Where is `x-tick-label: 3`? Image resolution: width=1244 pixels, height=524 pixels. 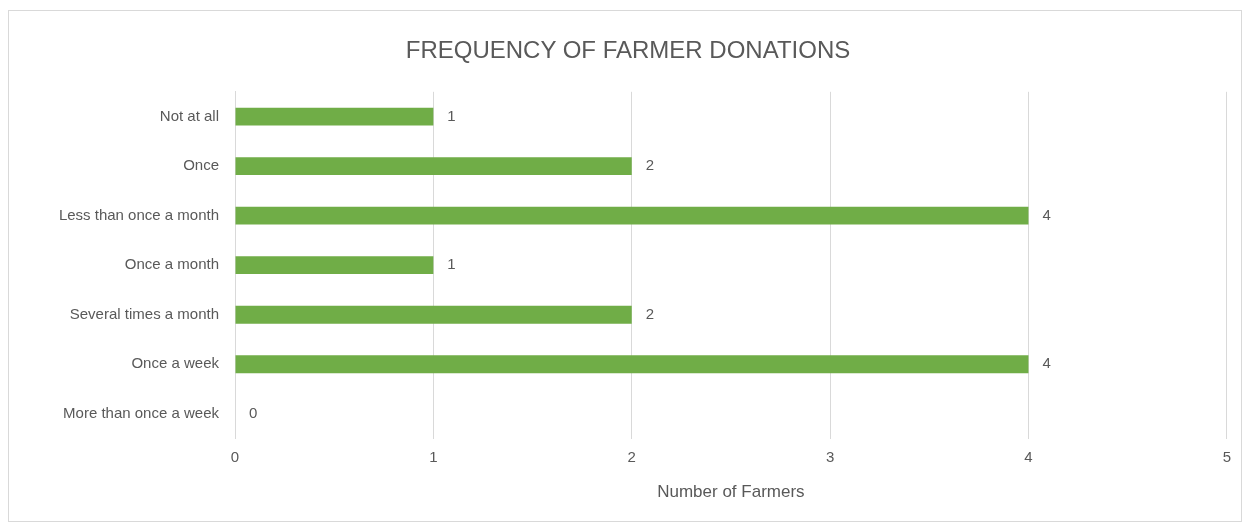
x-tick-label: 3 is located at coordinates (830, 456).